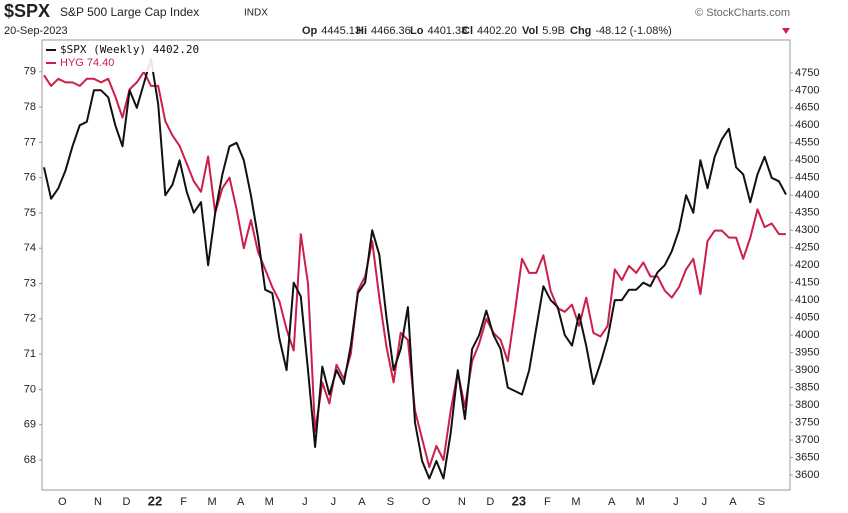 Image resolution: width=848 pixels, height=513 pixels. Describe the element at coordinates (807, 178) in the screenshot. I see `y2-tick-label: 4450` at that location.